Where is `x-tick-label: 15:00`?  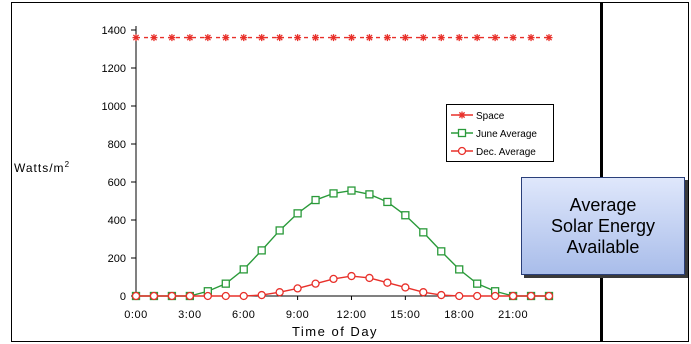 x-tick-label: 15:00 is located at coordinates (405, 315).